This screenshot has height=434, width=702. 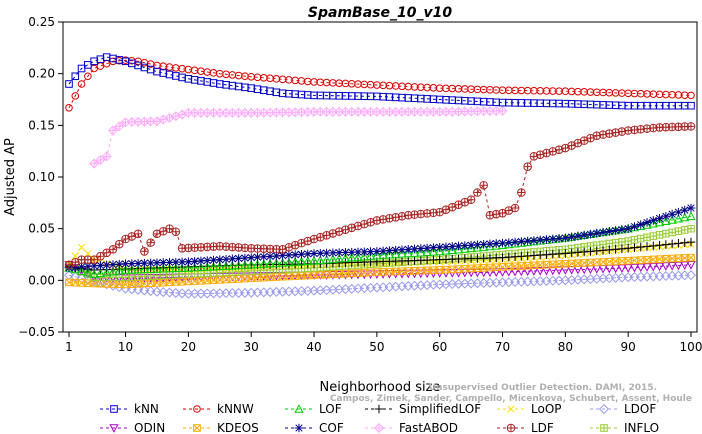 What do you see at coordinates (36, 332) in the screenshot?
I see `y-tick-label: −0.05` at bounding box center [36, 332].